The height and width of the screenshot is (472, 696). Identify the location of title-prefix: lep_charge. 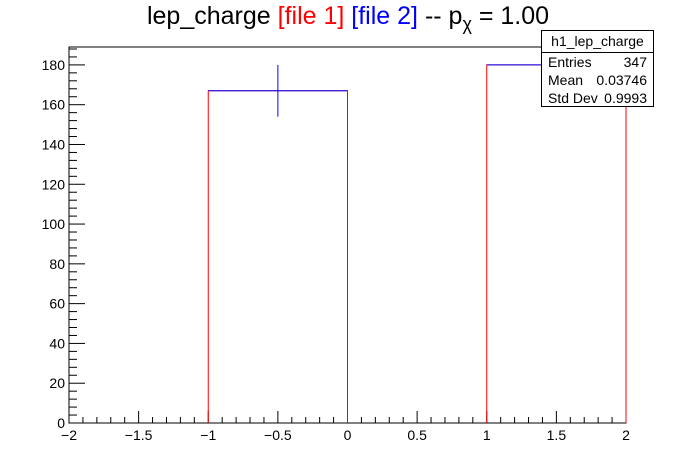
(208, 16).